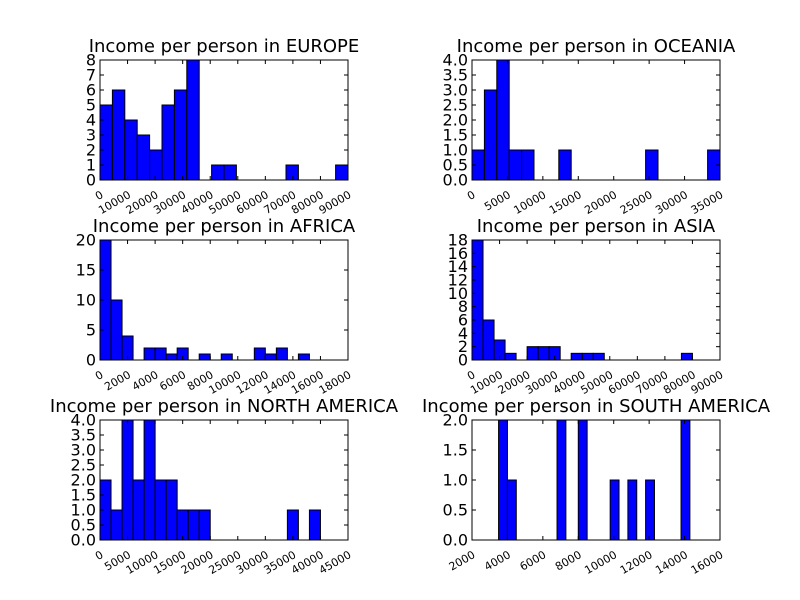 The height and width of the screenshot is (600, 800). I want to click on y-tick-label: 14, so click(458, 266).